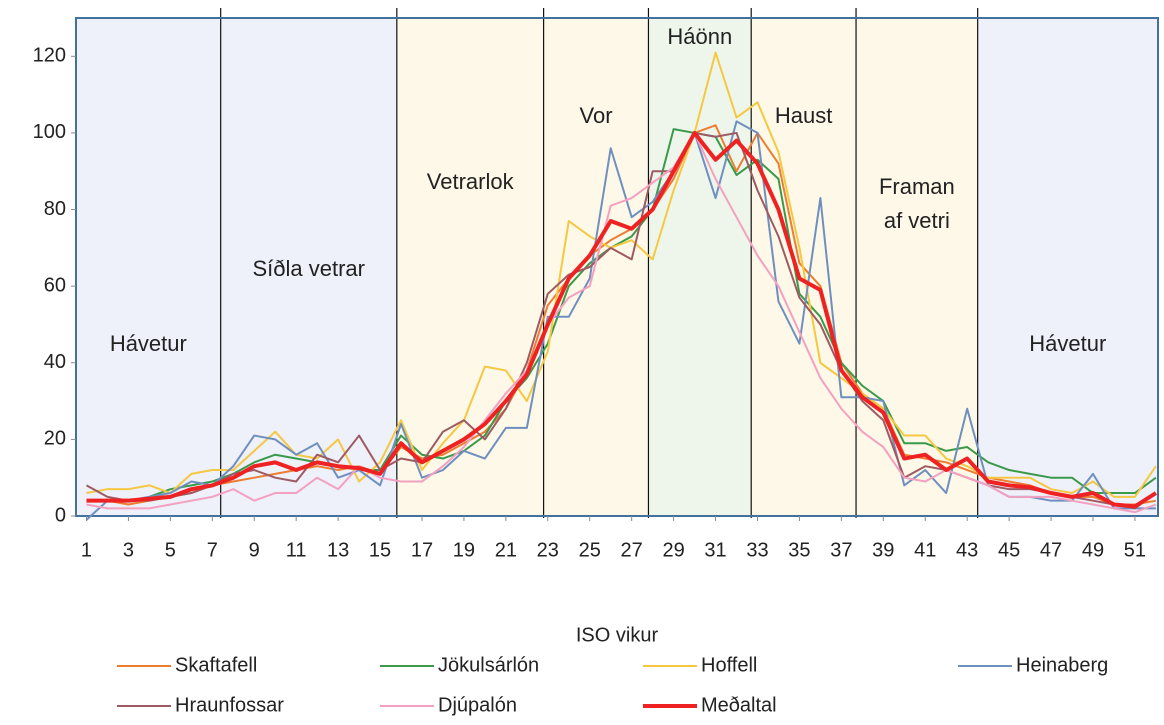 The height and width of the screenshot is (725, 1164). What do you see at coordinates (477, 705) in the screenshot?
I see `legend-label: Djúpalón` at bounding box center [477, 705].